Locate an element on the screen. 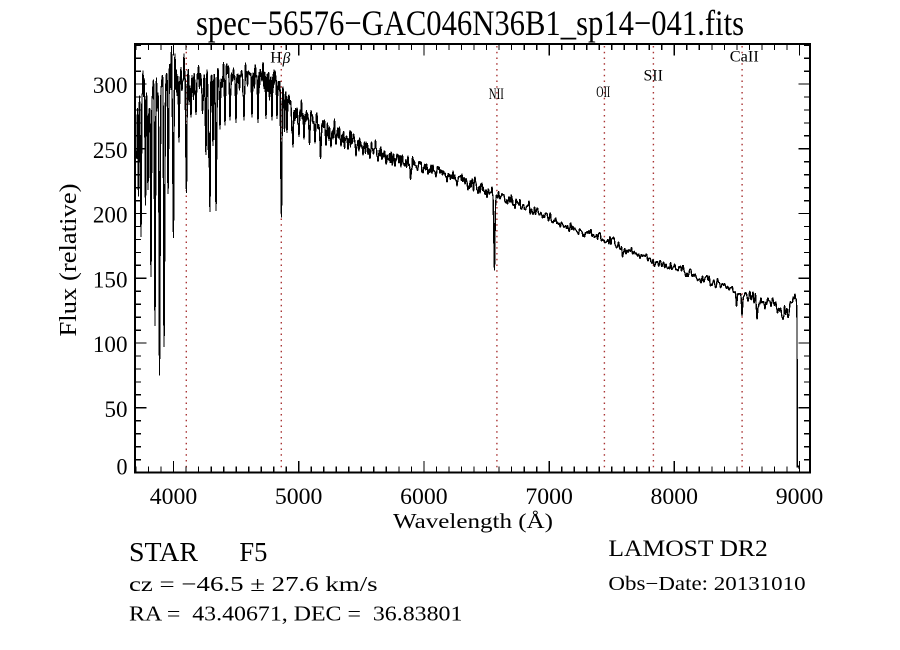 The width and height of the screenshot is (900, 650). svg-text: Wavelength (Å) is located at coordinates (473, 521).